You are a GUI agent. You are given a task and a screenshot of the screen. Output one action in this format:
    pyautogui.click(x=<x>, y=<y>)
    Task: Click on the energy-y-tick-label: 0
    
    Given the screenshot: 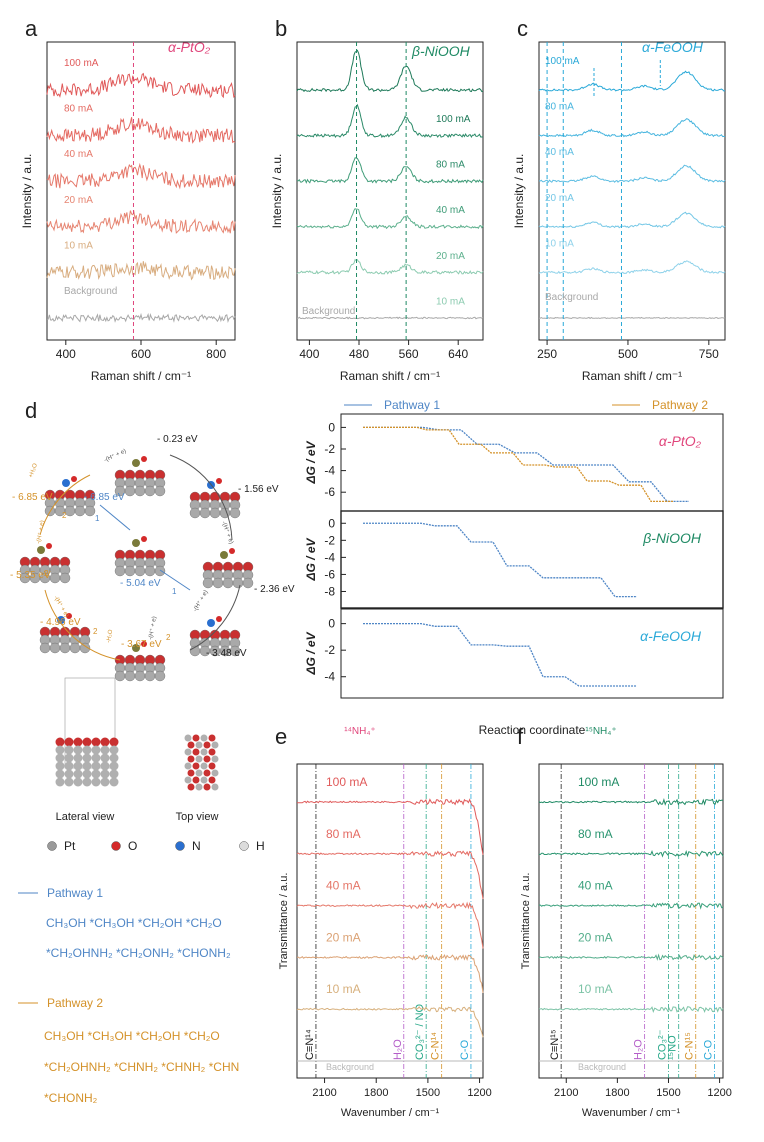 What is the action you would take?
    pyautogui.click(x=331, y=427)
    